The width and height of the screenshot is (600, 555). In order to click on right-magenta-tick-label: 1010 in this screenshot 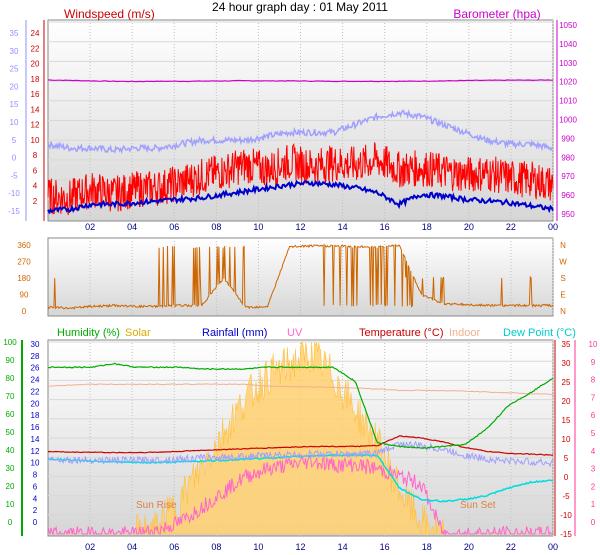, I will do `click(568, 101)`.